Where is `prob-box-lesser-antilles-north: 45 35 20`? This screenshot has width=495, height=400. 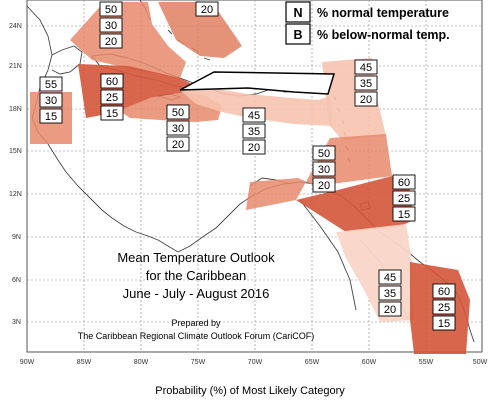 prob-box-lesser-antilles-north: 45 35 20 is located at coordinates (366, 83).